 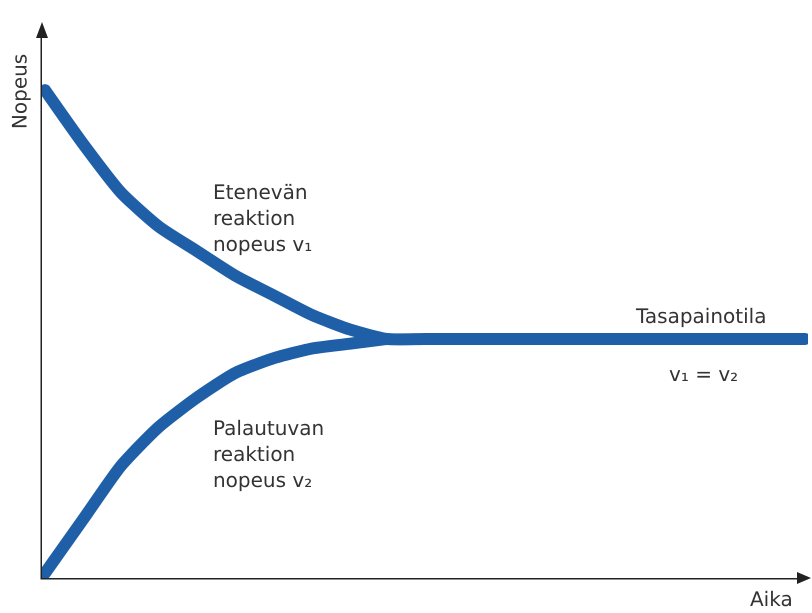 I want to click on annotation: v₁ = v₂, so click(x=703, y=374).